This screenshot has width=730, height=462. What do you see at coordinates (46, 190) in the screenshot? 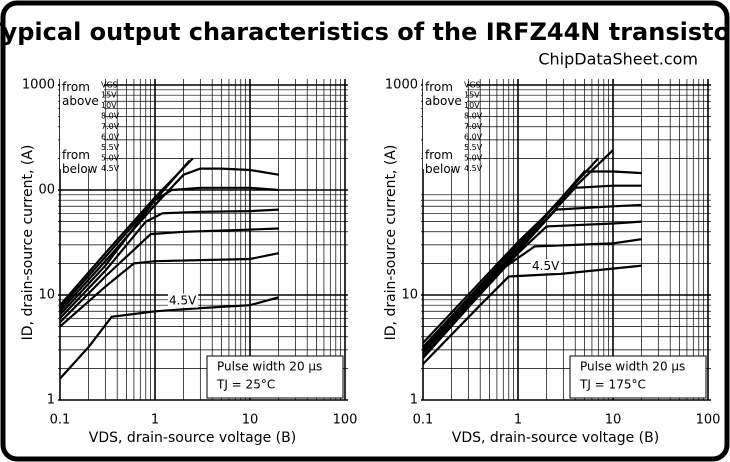
I see `y-tick-label: 00` at bounding box center [46, 190].